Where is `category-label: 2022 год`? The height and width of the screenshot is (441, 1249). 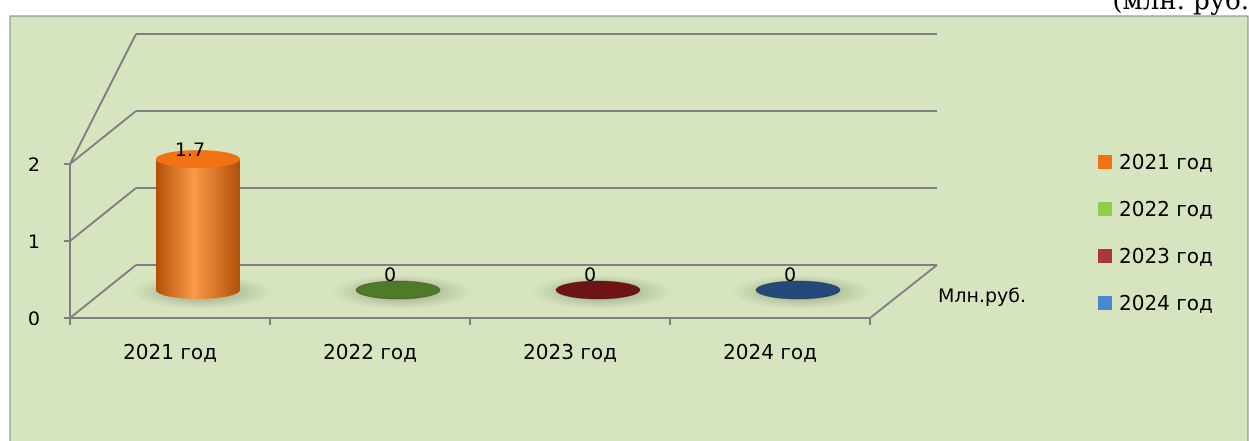
category-label: 2022 год is located at coordinates (370, 352).